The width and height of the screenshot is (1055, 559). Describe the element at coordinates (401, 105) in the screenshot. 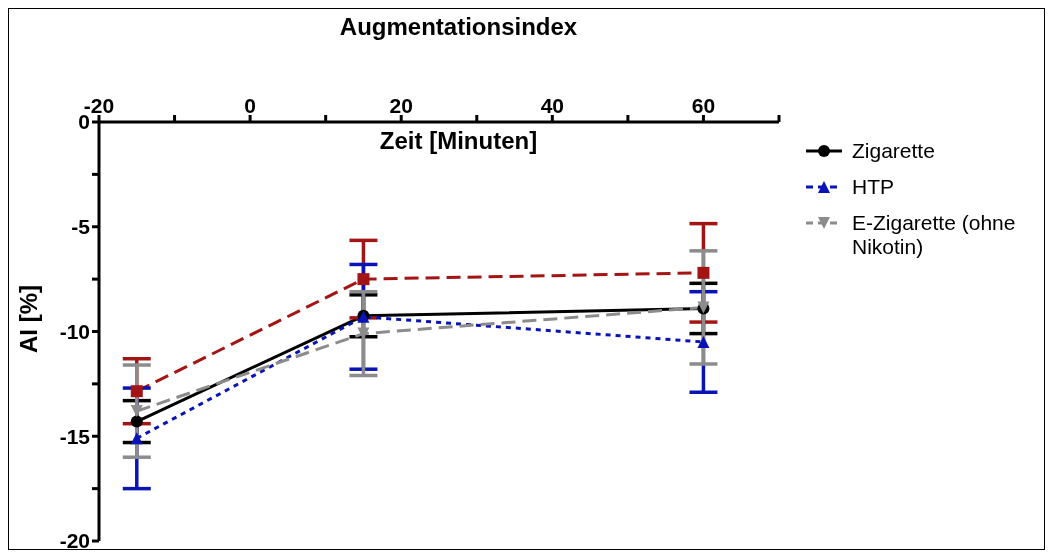

I see `x-tick-label: 20` at that location.